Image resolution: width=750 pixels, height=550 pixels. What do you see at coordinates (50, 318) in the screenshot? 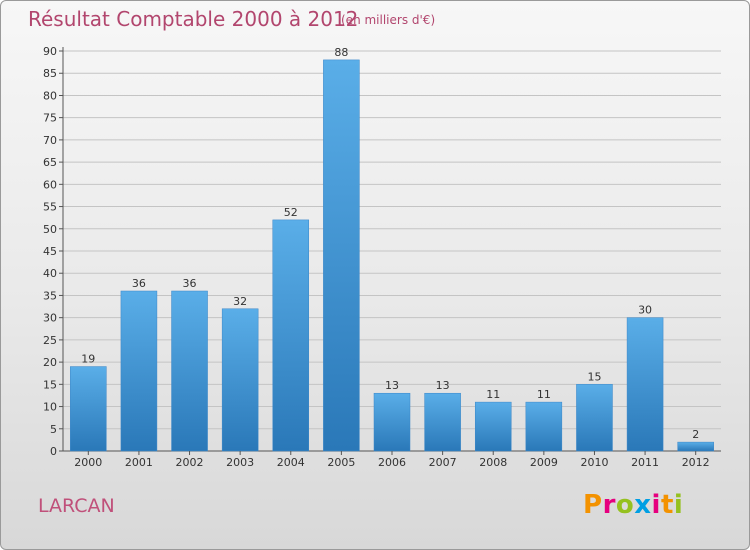
I see `y-tick-label: 30` at bounding box center [50, 318].